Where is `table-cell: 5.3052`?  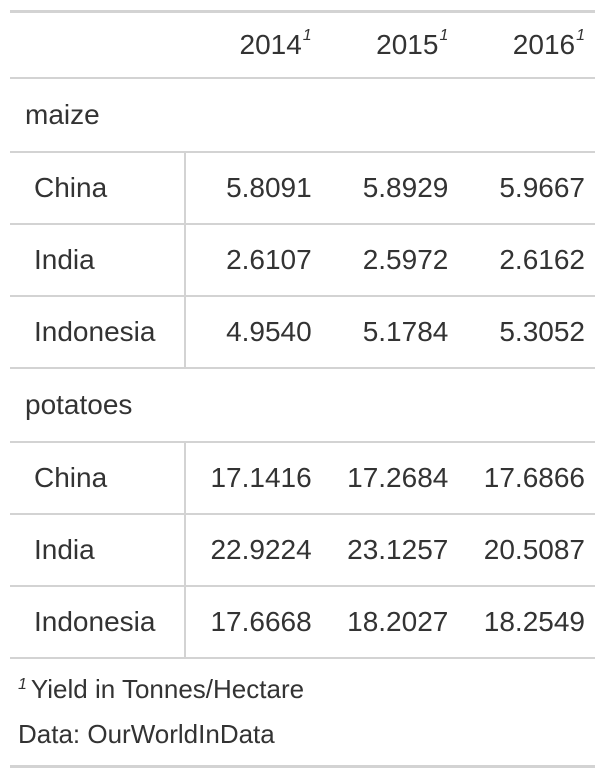 table-cell: 5.3052 is located at coordinates (526, 332).